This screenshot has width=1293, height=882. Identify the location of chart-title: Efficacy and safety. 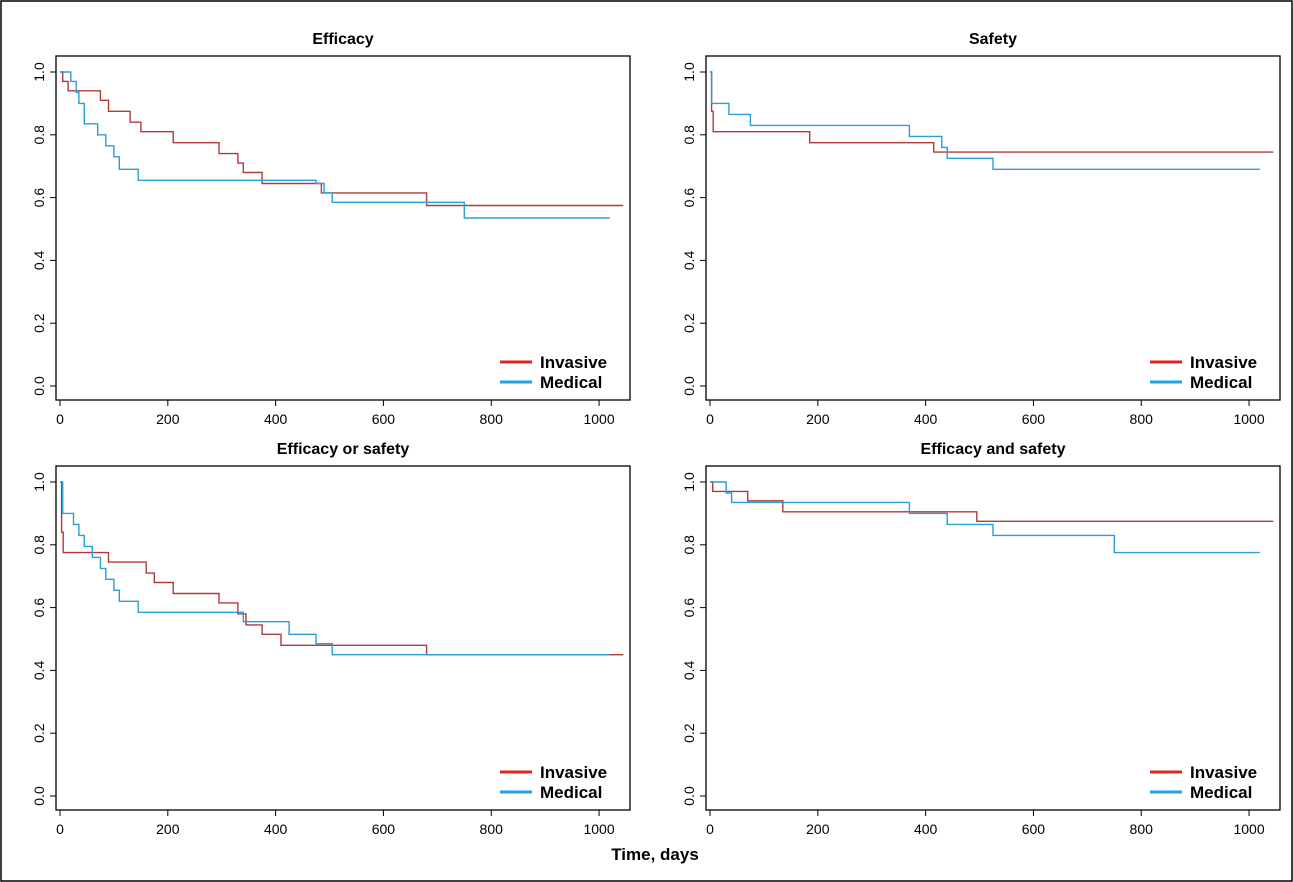
(993, 449).